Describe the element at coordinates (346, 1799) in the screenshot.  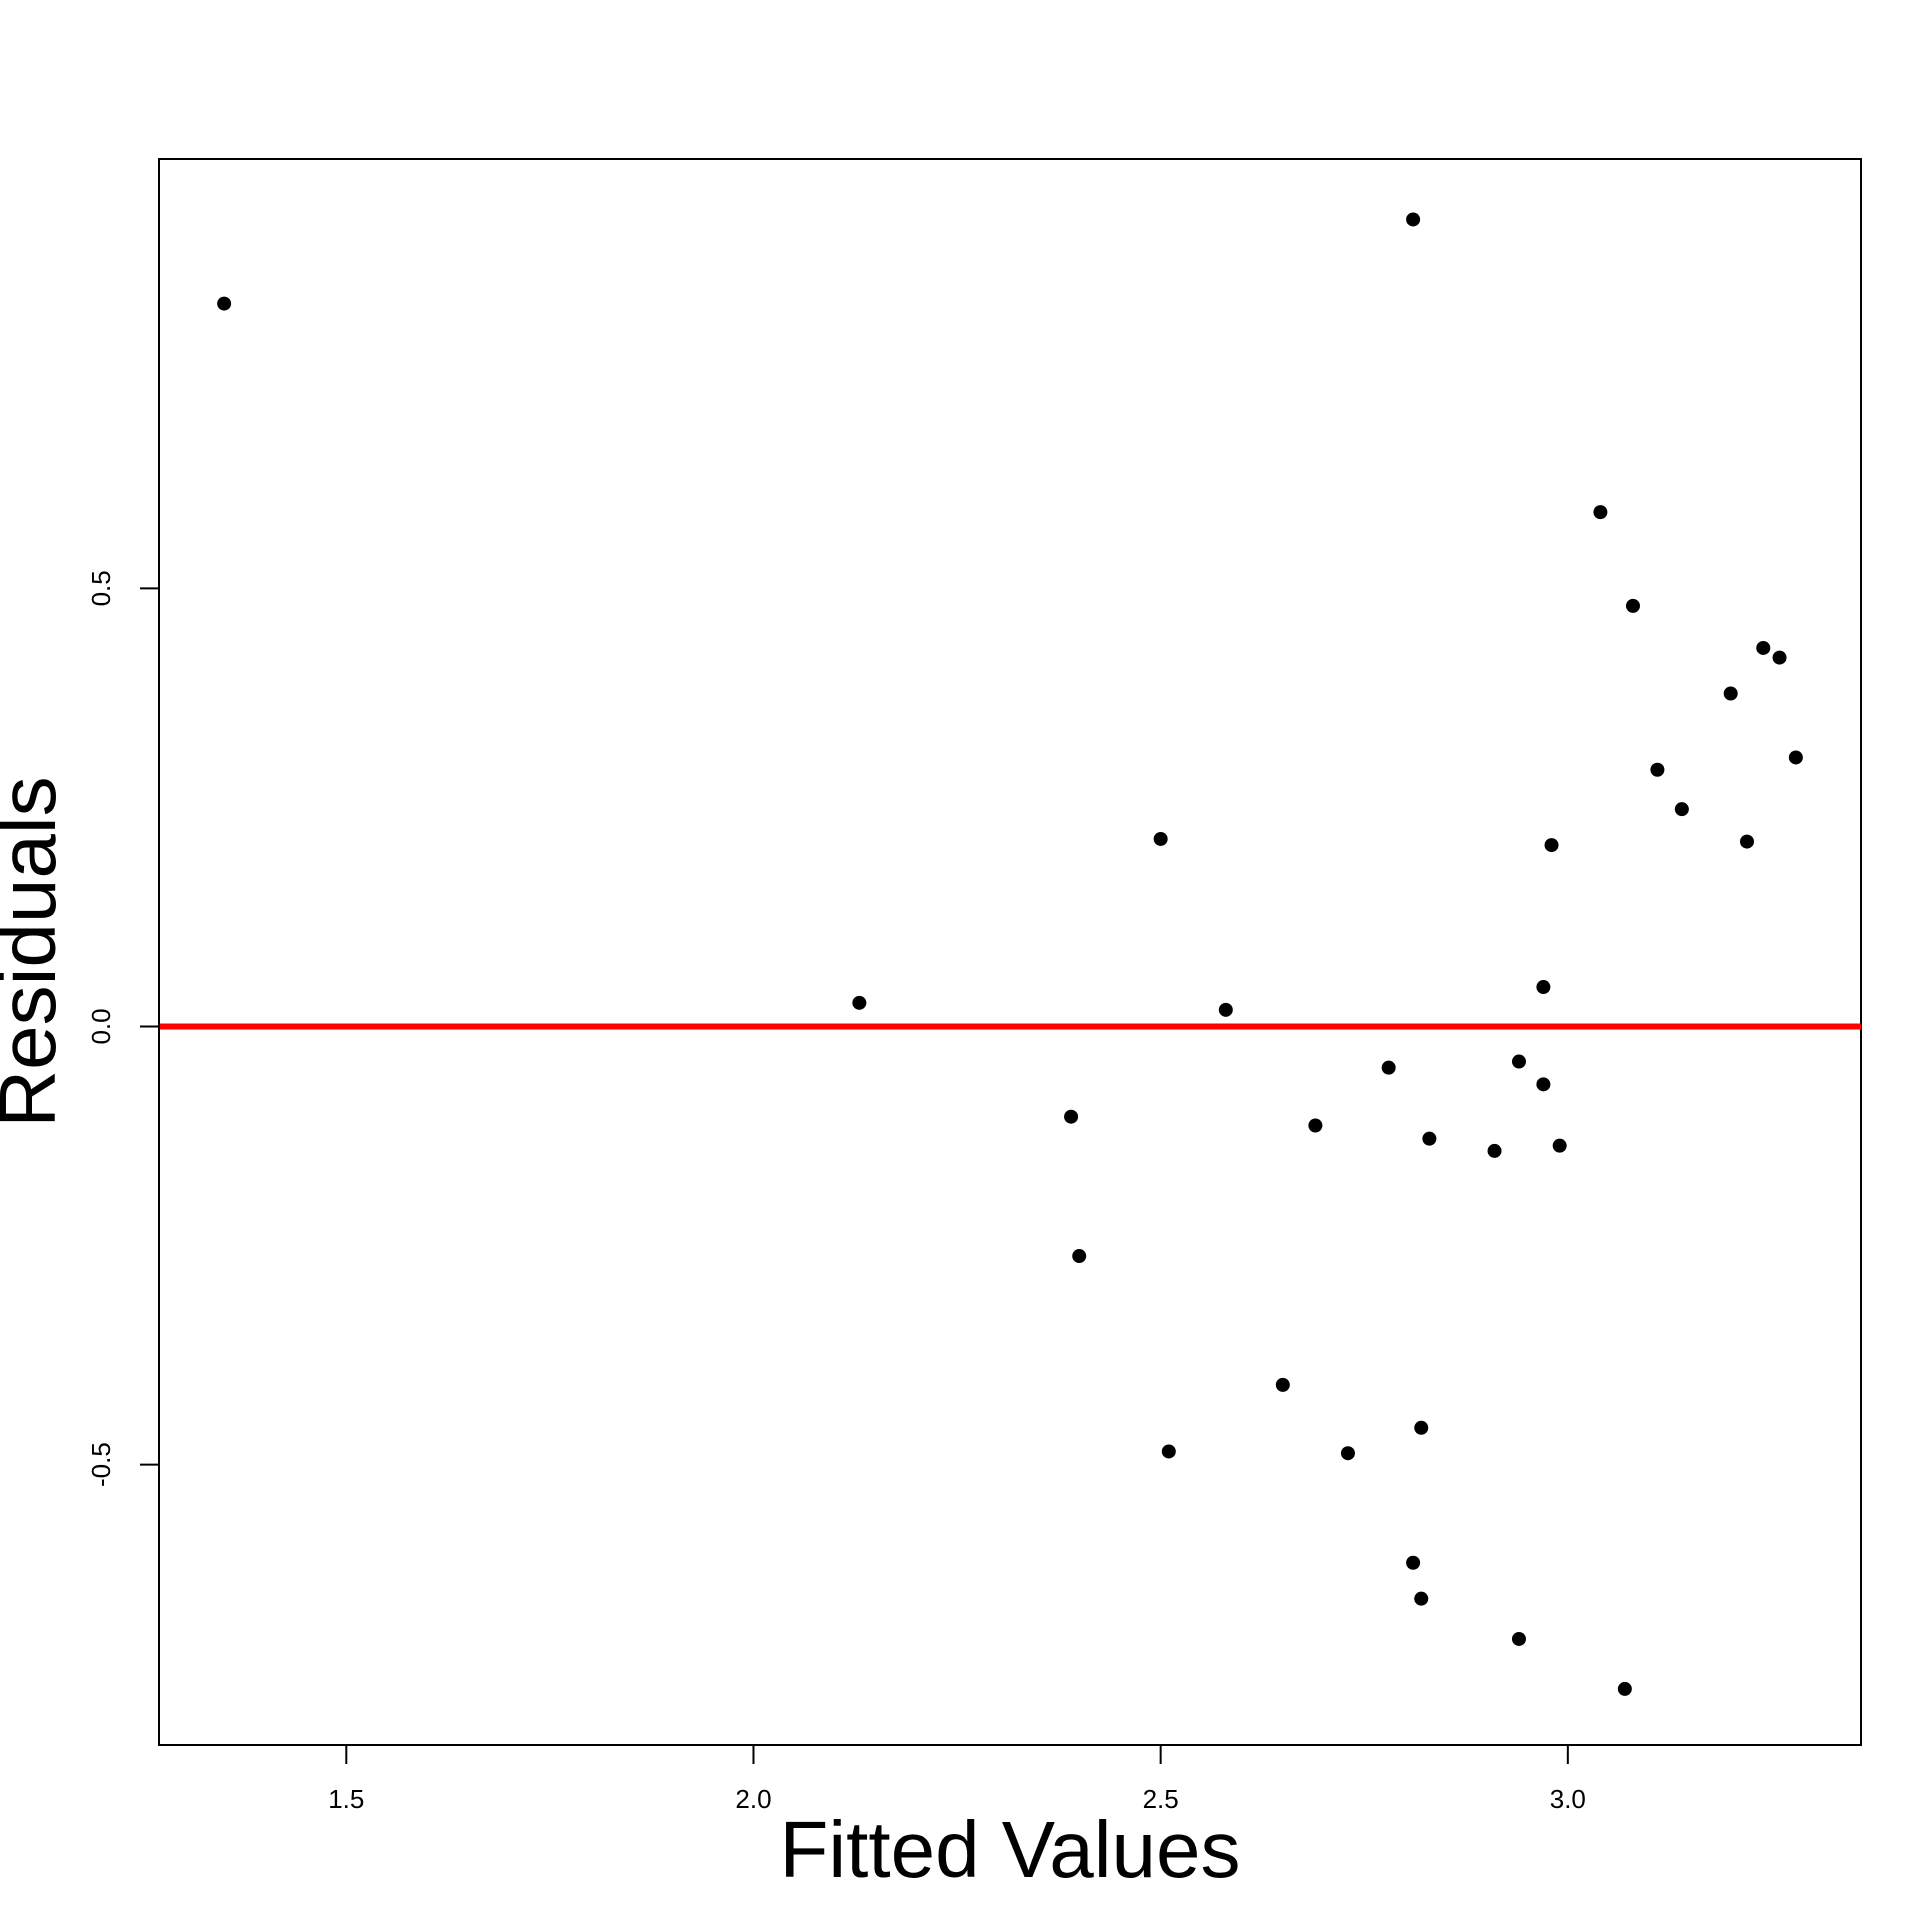
I see `x-tick-label: 1.5` at that location.